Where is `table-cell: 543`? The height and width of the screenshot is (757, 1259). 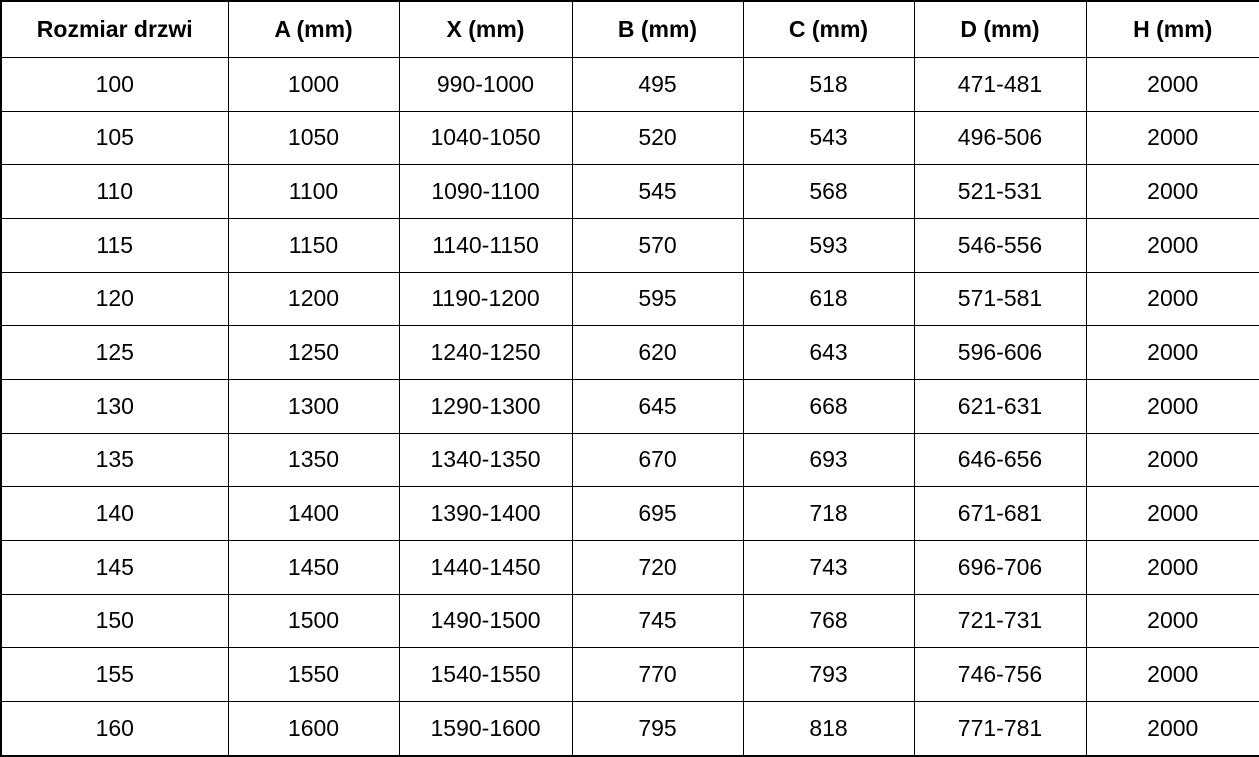 table-cell: 543 is located at coordinates (828, 138).